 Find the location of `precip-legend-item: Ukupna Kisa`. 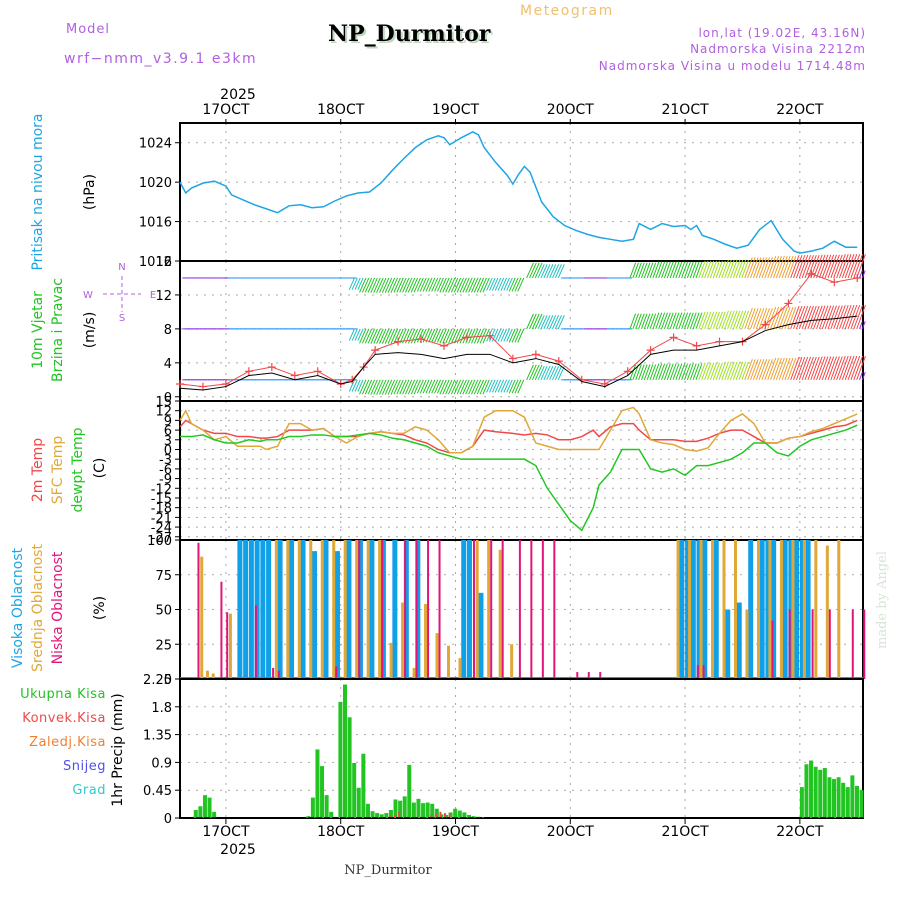

precip-legend-item: Ukupna Kisa is located at coordinates (63, 694).